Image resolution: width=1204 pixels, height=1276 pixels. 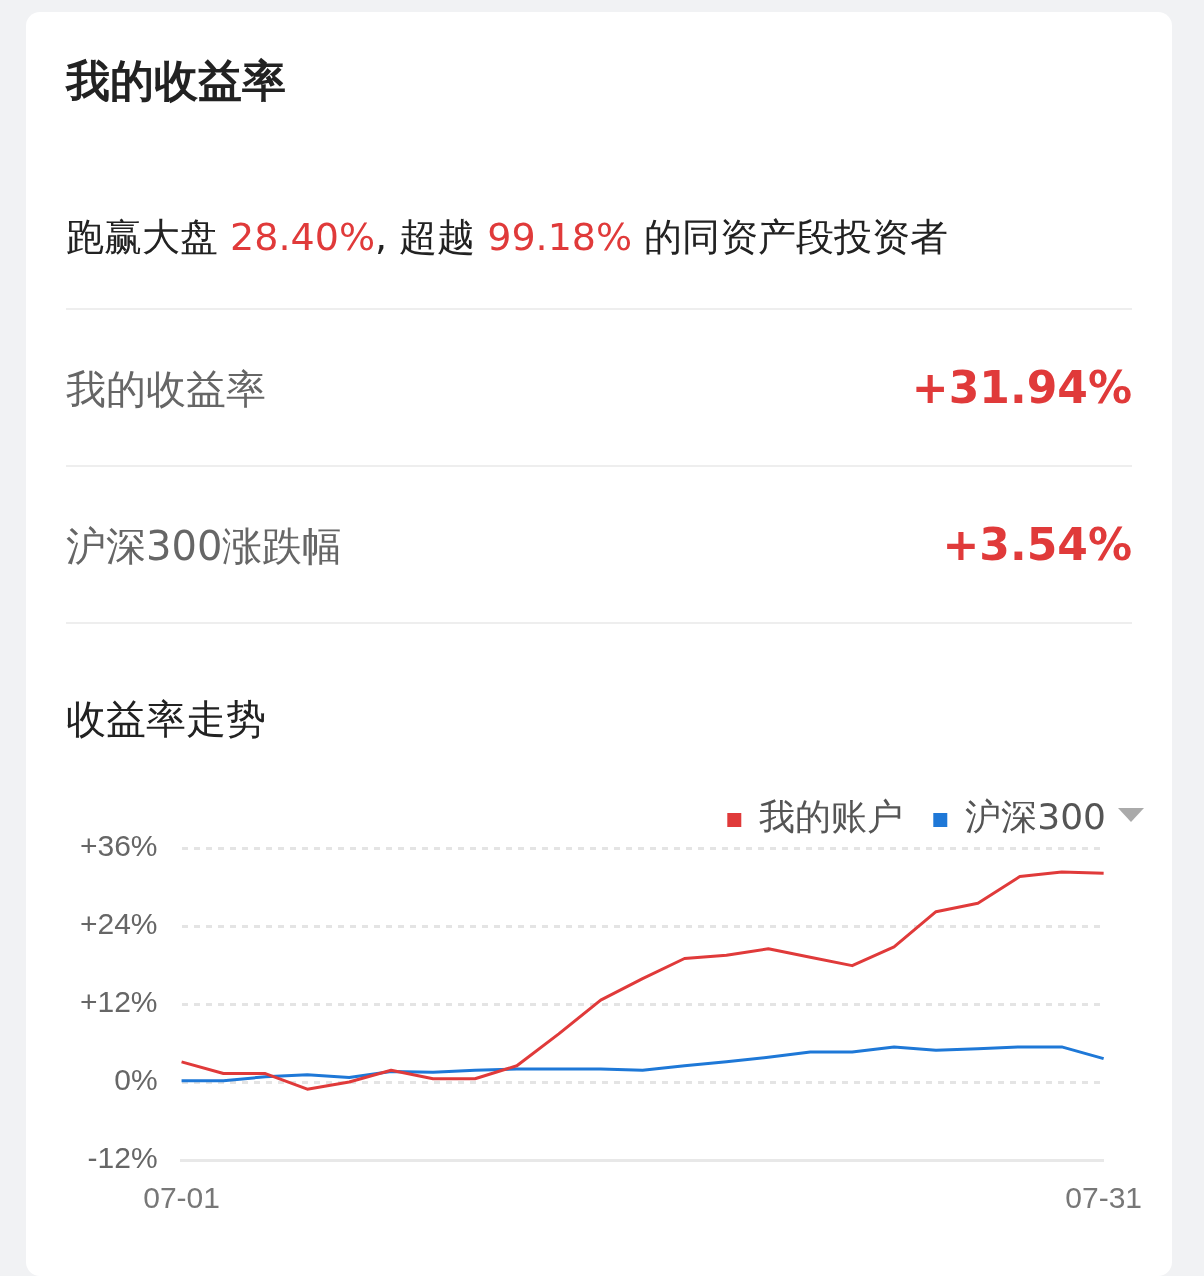 I want to click on y-tick-label: 0%, so click(x=136, y=1080).